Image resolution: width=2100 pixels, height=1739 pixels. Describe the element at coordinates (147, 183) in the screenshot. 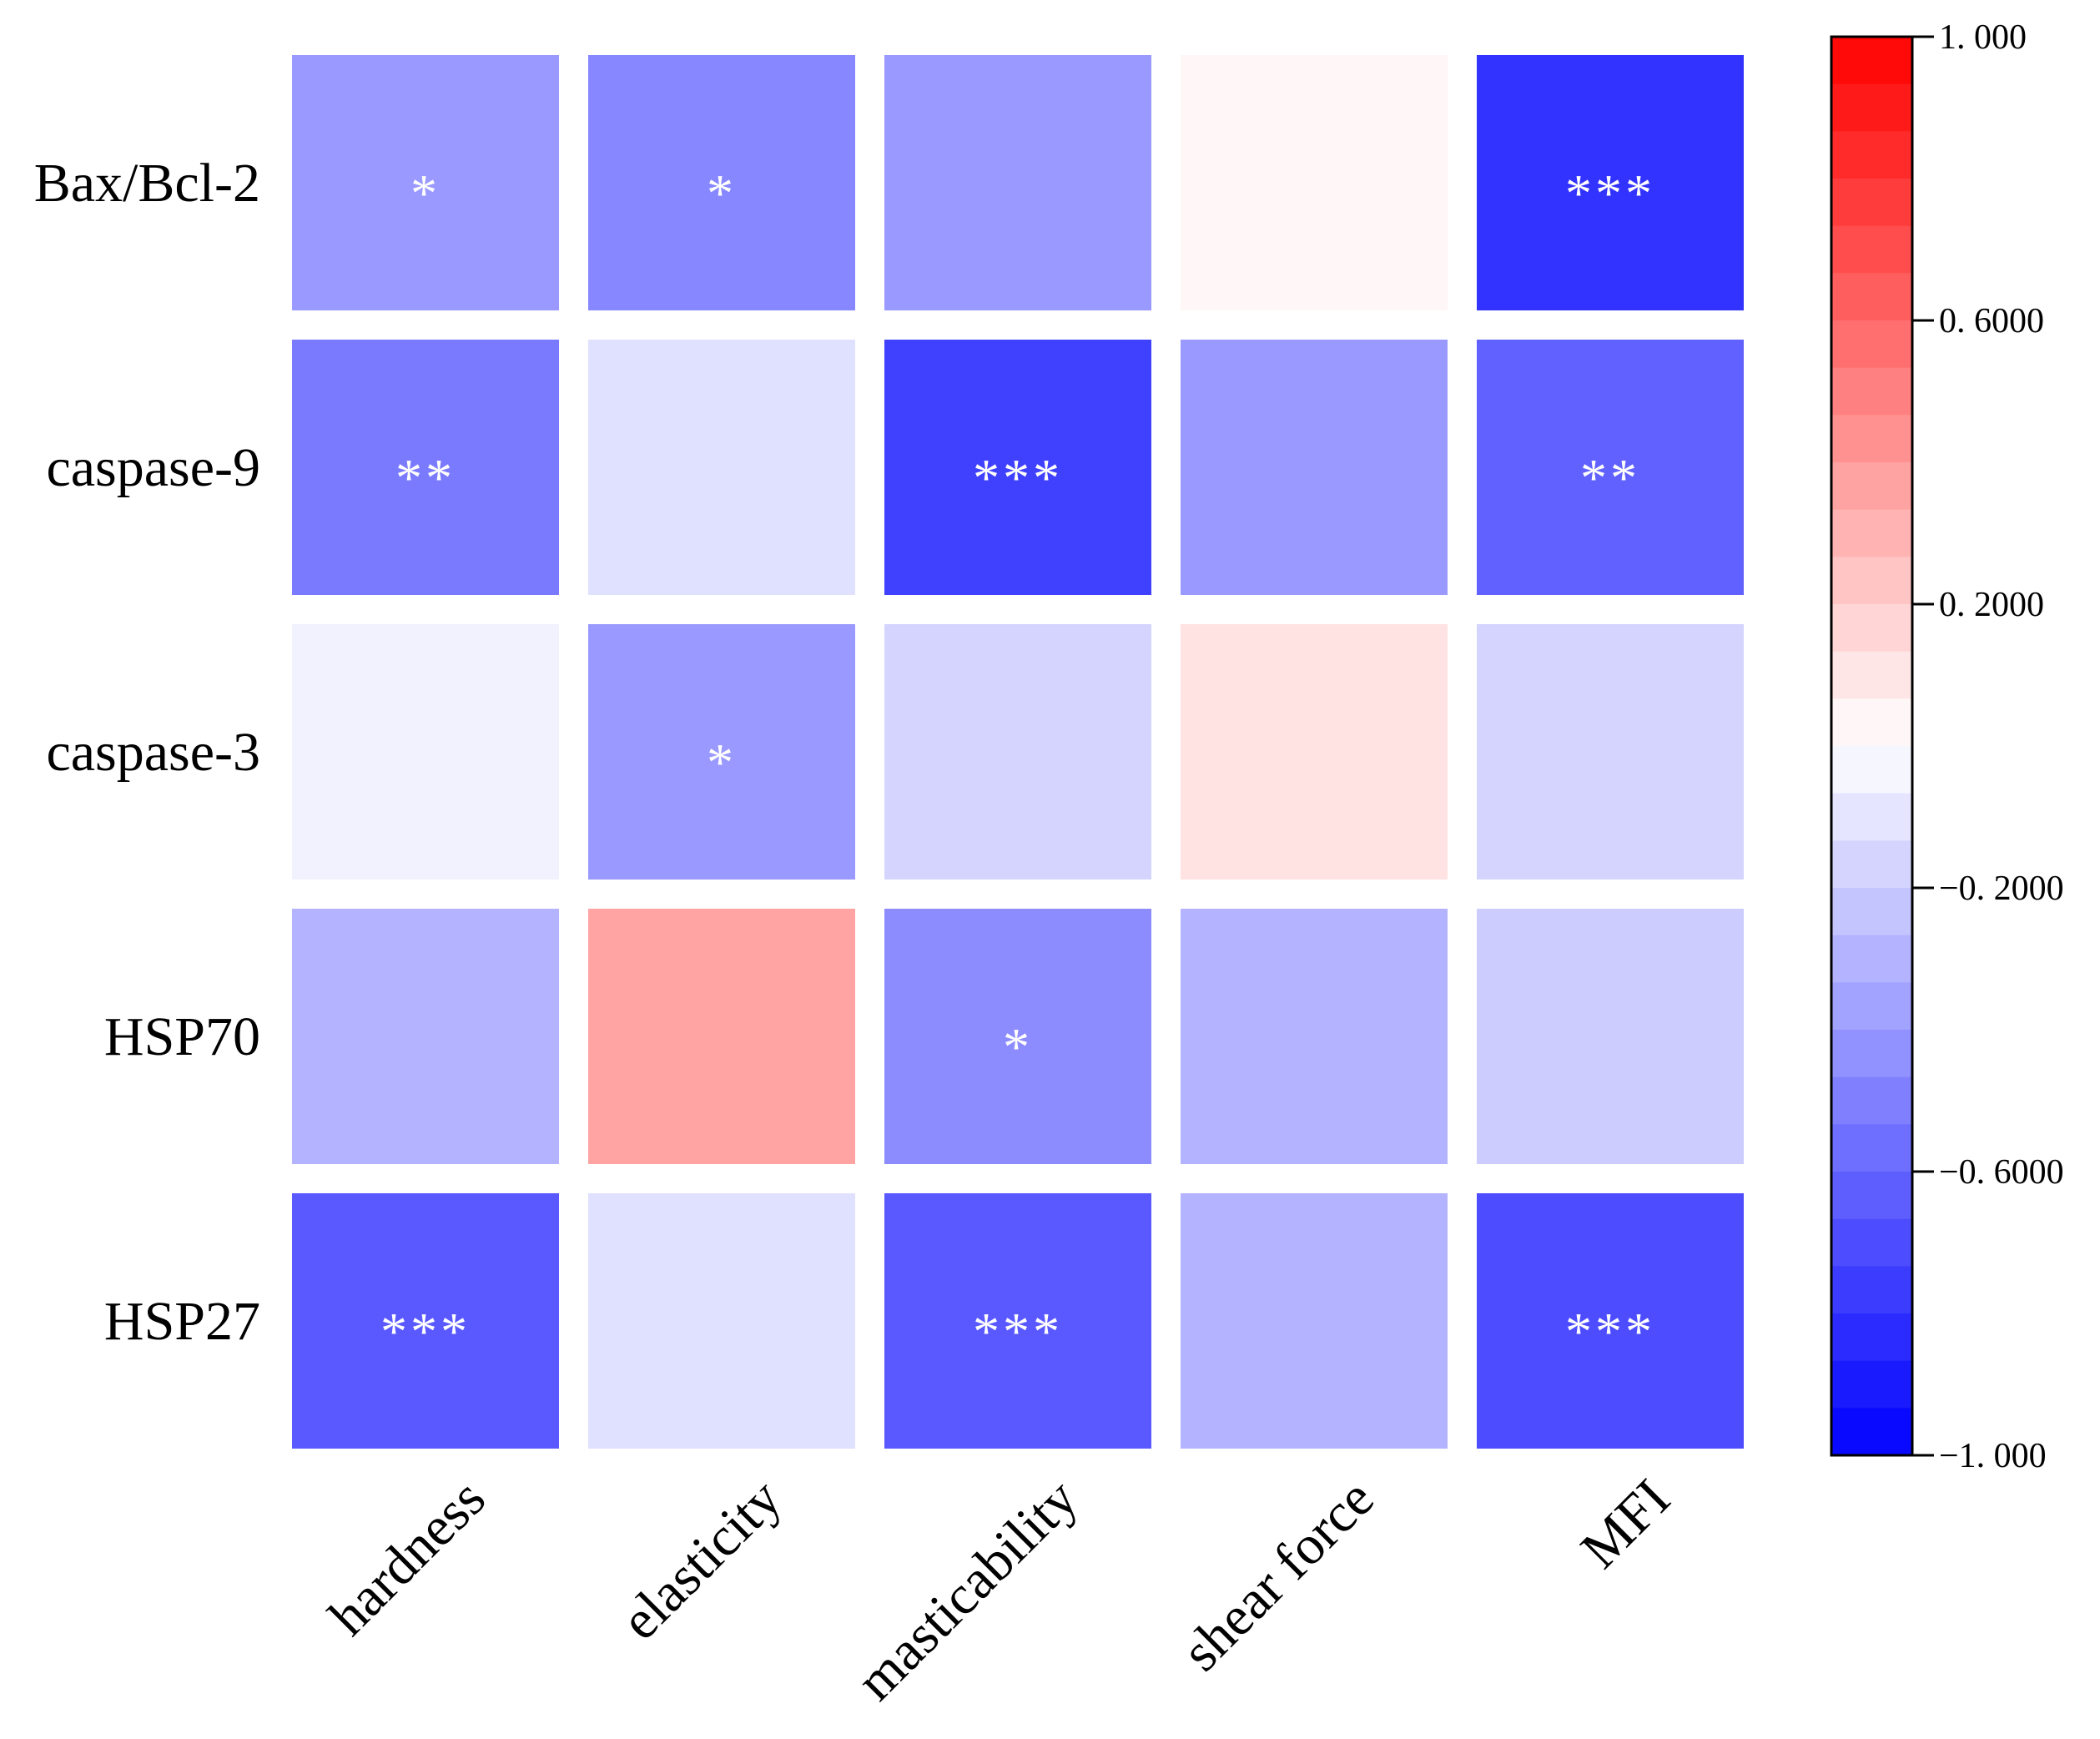

I see `row-label: Bax/Bcl-2` at that location.